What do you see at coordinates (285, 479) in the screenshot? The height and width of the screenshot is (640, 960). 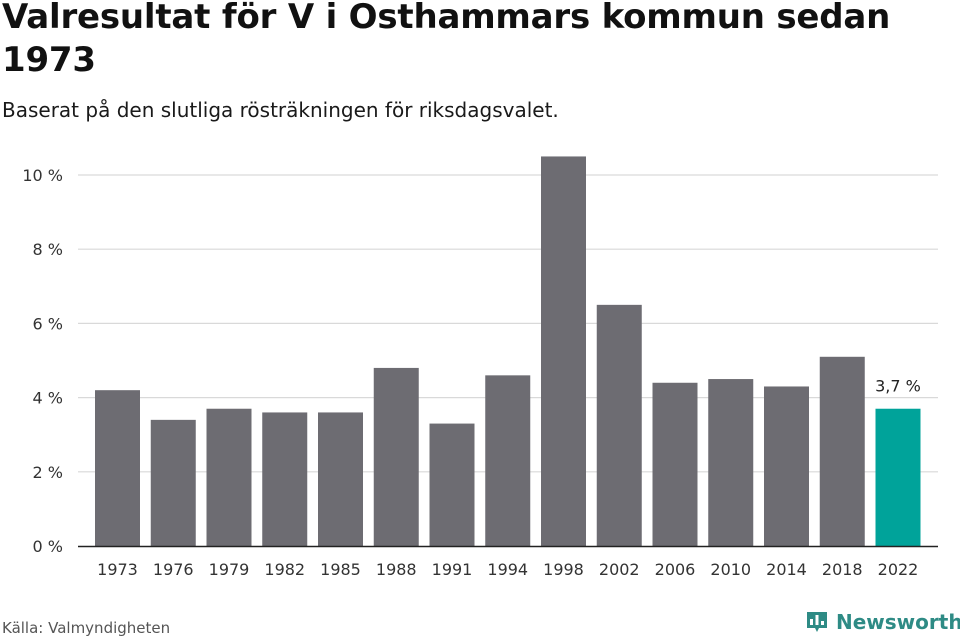 I see `bar-1982` at bounding box center [285, 479].